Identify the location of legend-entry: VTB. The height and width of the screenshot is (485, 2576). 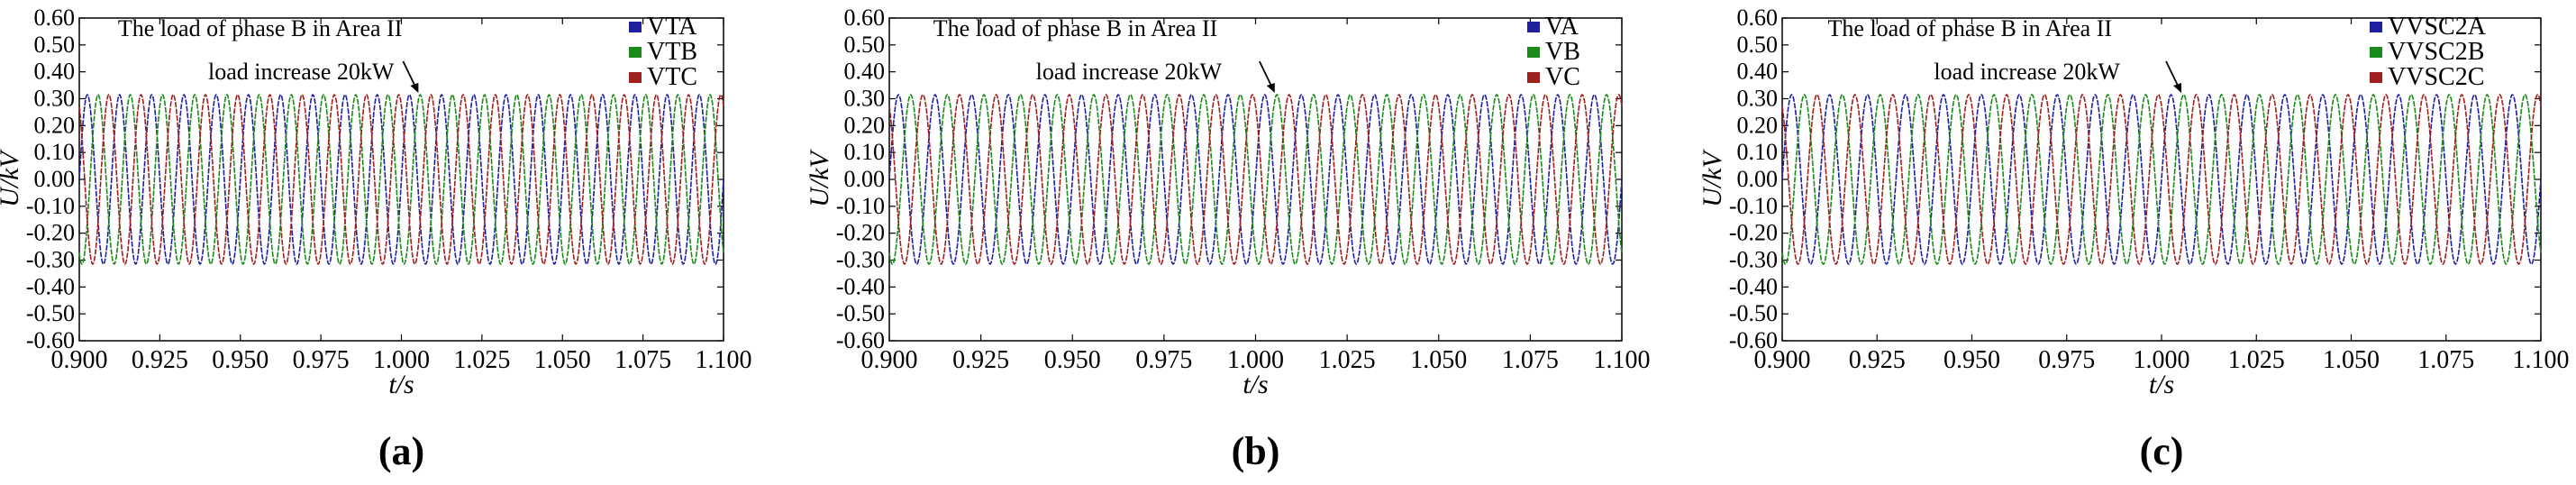
(672, 52).